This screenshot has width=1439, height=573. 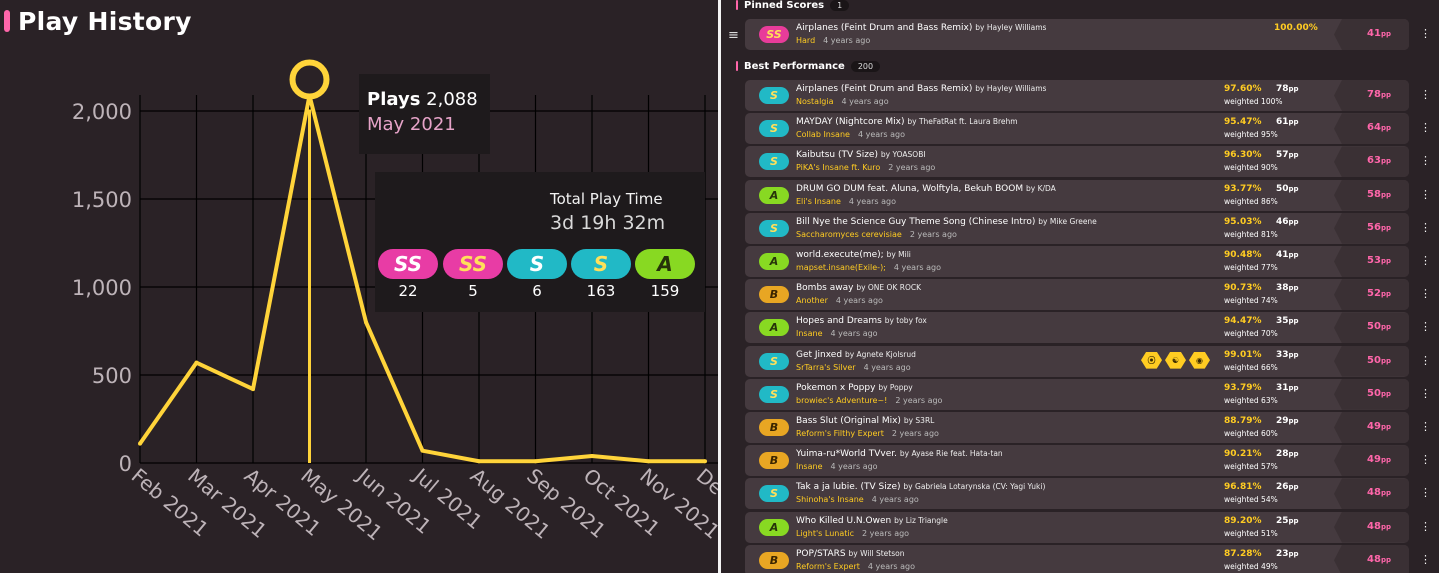 I want to click on weighted-pp-value: 50, so click(x=1282, y=188).